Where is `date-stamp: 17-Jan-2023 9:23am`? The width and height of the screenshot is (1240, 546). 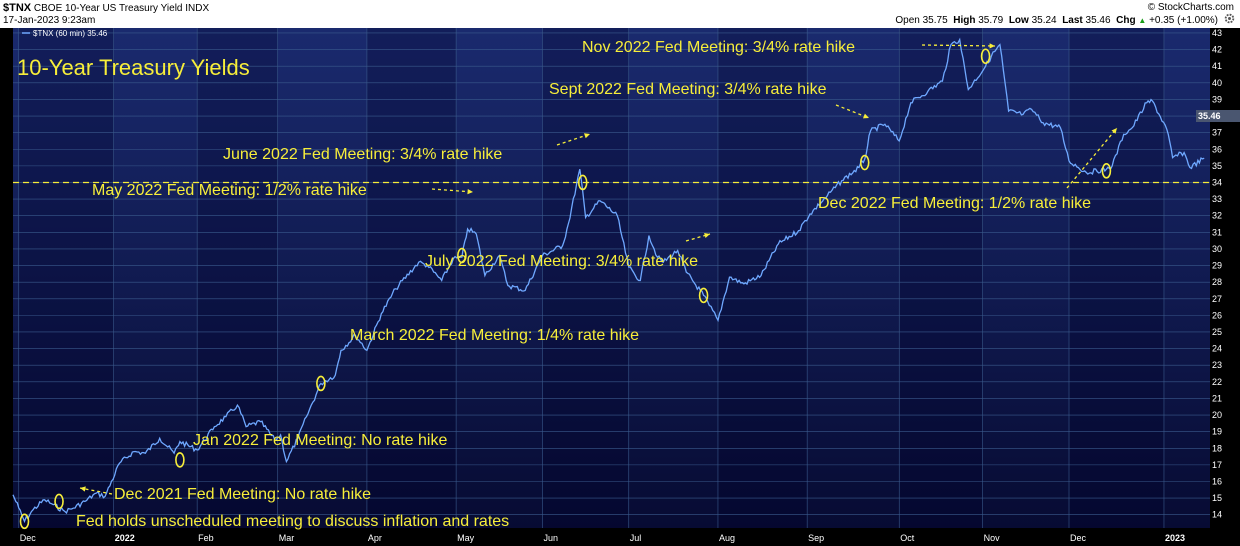 date-stamp: 17-Jan-2023 9:23am is located at coordinates (49, 20).